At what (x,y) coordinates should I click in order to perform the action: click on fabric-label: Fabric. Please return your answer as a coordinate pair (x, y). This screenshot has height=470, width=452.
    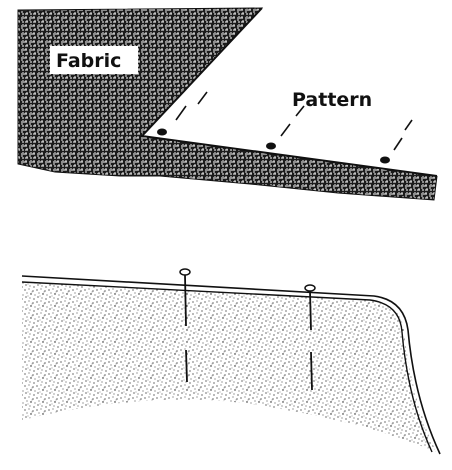
    Looking at the image, I should click on (88, 61).